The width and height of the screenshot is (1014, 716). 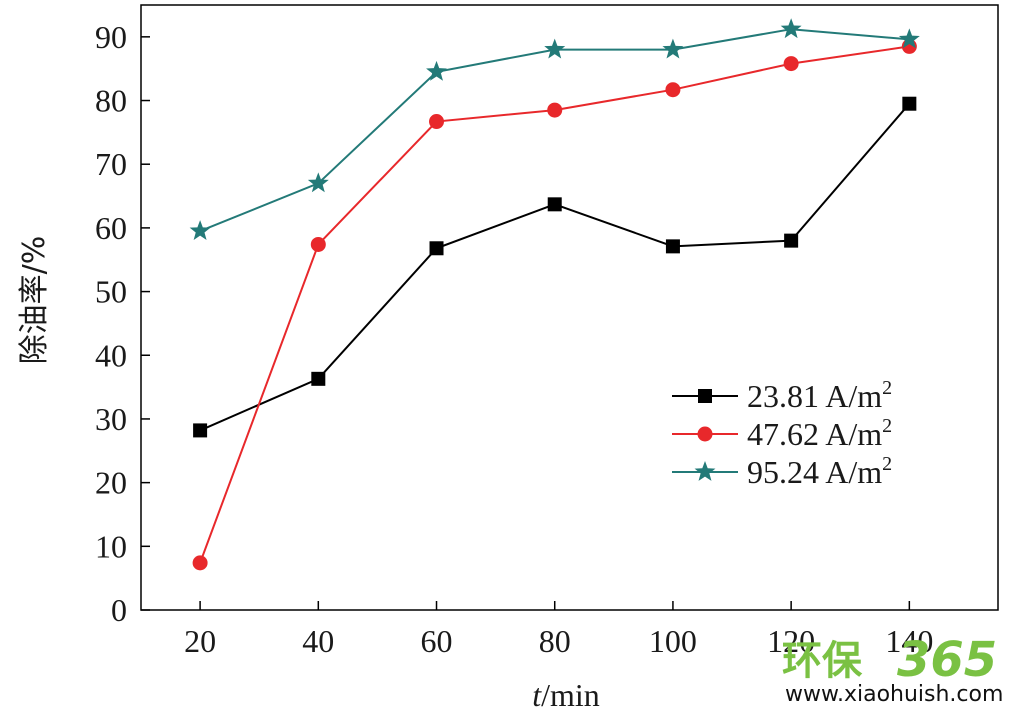 I want to click on y-tick-label: 10, so click(x=111, y=546).